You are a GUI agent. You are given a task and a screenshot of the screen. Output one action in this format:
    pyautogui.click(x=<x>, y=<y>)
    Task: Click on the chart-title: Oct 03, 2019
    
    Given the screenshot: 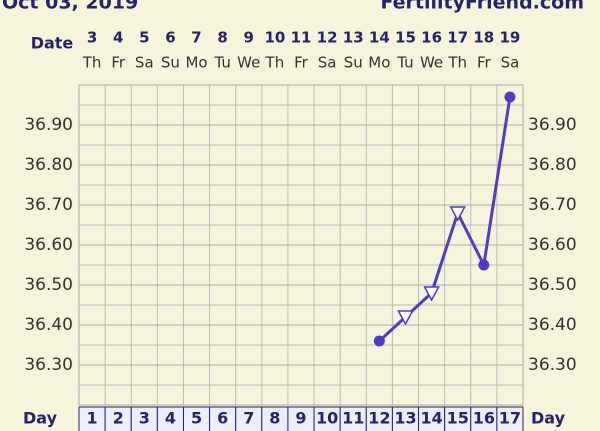 What is the action you would take?
    pyautogui.click(x=70, y=7)
    